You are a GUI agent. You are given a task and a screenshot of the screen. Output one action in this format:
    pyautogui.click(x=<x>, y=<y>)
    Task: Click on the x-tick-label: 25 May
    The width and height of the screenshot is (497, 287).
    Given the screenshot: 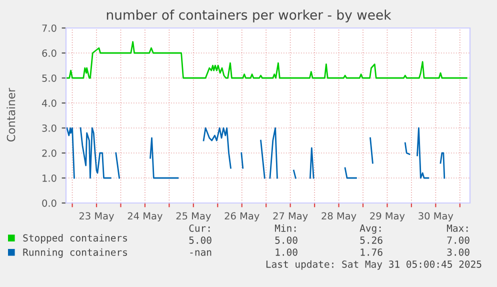 What is the action you would take?
    pyautogui.click(x=193, y=217)
    